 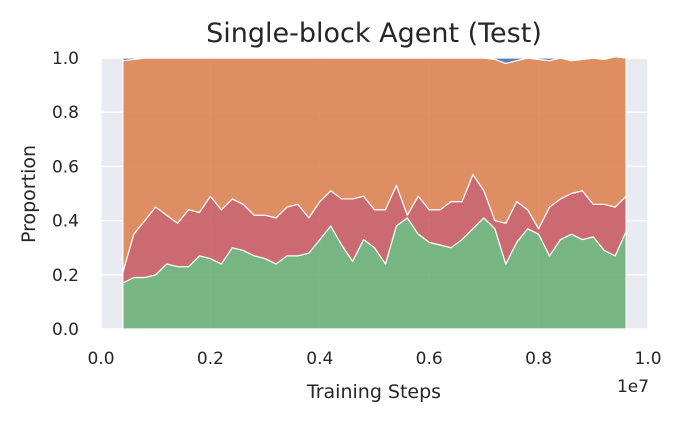 What do you see at coordinates (373, 392) in the screenshot?
I see `x-axis-label: Training Steps` at bounding box center [373, 392].